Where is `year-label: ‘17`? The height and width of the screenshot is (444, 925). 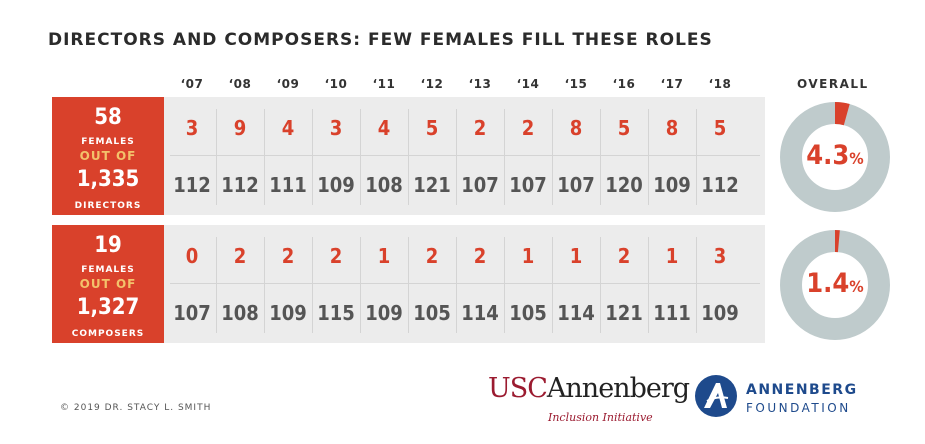
year-label: ‘17 is located at coordinates (672, 84).